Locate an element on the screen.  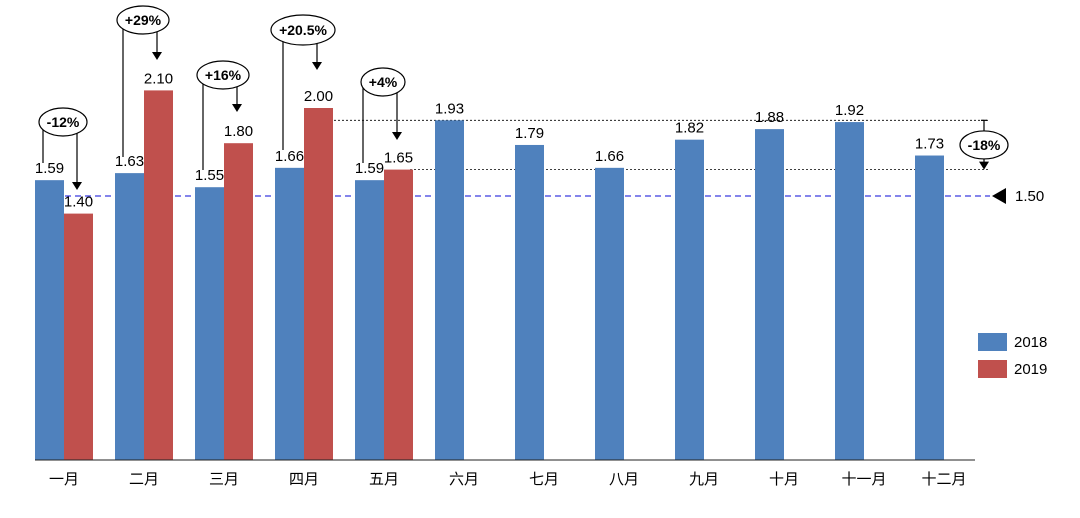
legend: 2018 2019 is located at coordinates (1012, 355).